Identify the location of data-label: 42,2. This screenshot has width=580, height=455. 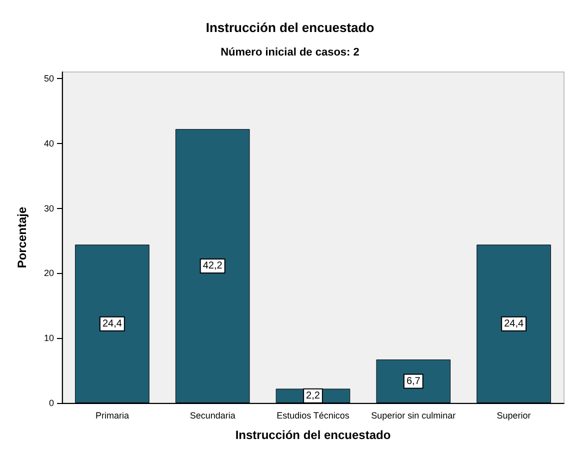
(212, 266).